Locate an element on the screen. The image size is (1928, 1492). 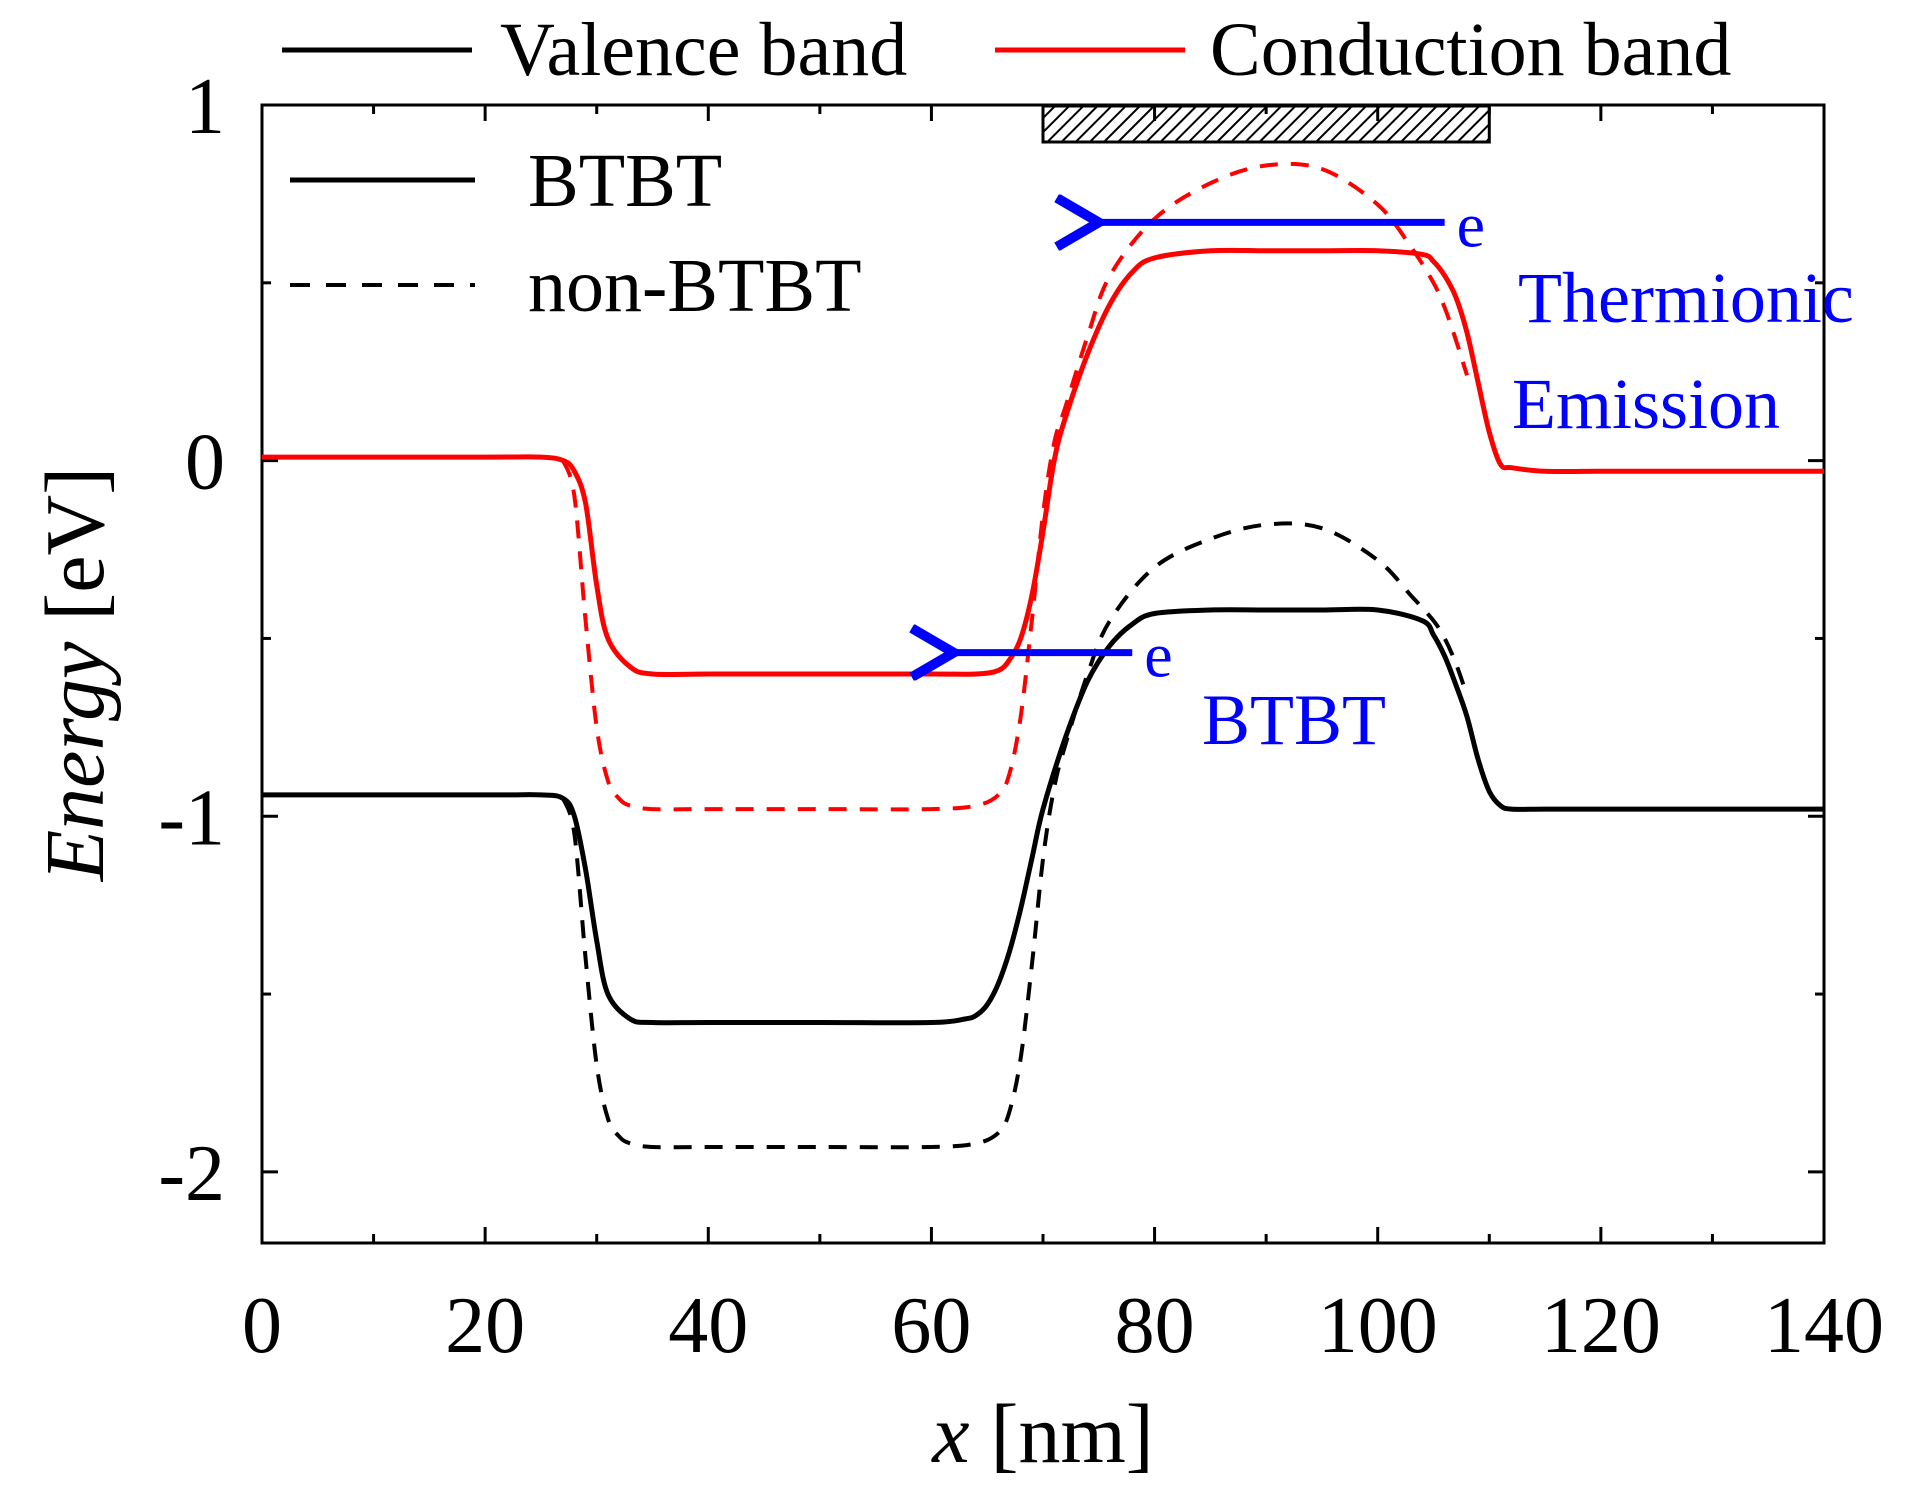
annotation-btbt: BTBT is located at coordinates (1294, 720).